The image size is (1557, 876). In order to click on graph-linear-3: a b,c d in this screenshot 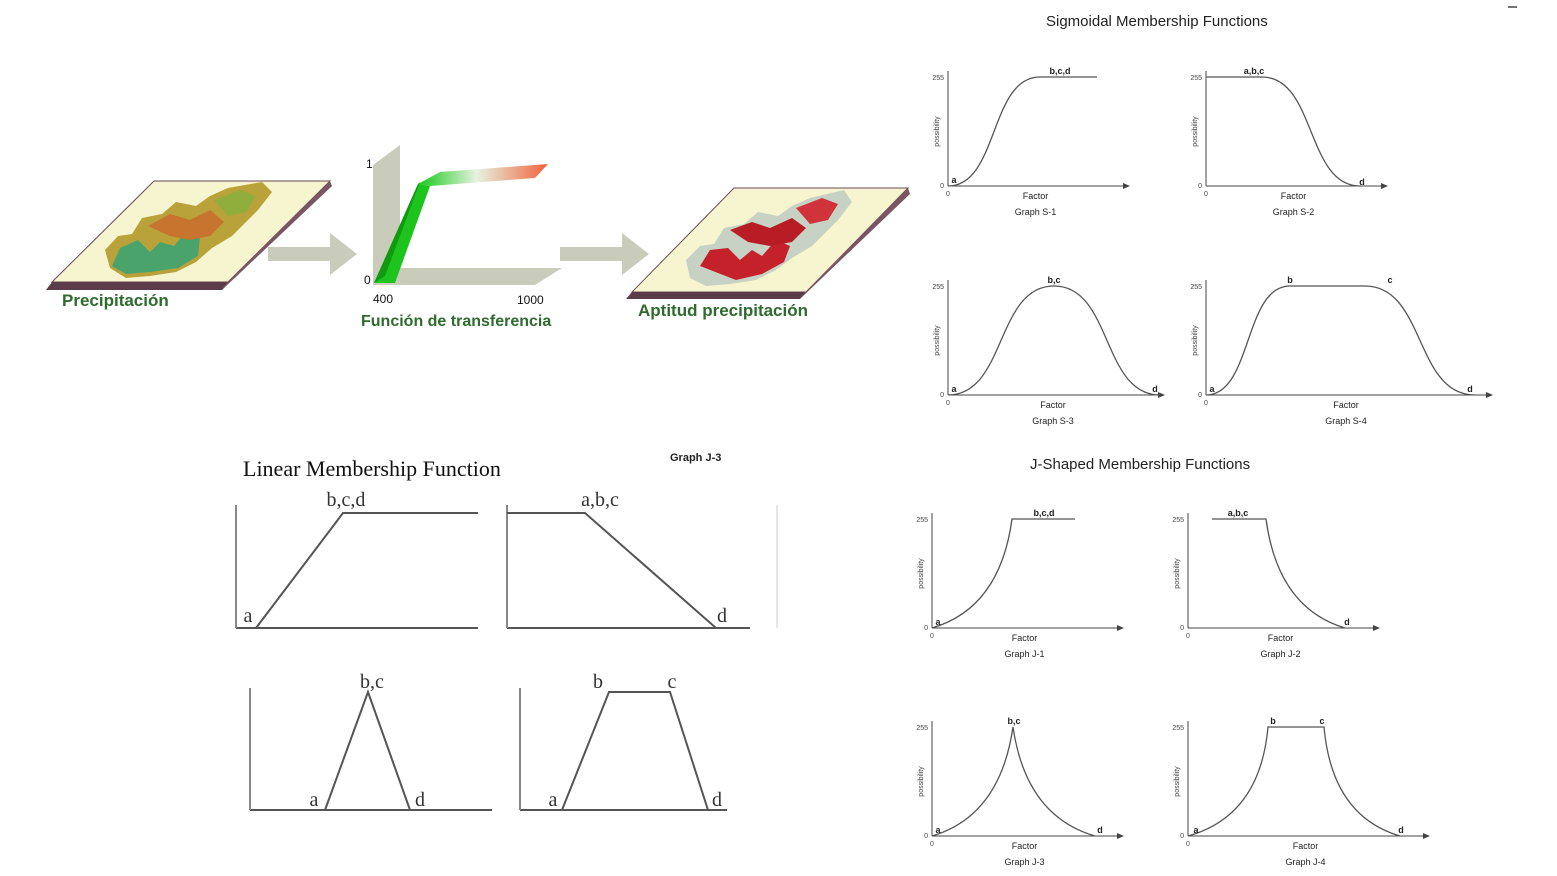, I will do `click(370, 741)`.